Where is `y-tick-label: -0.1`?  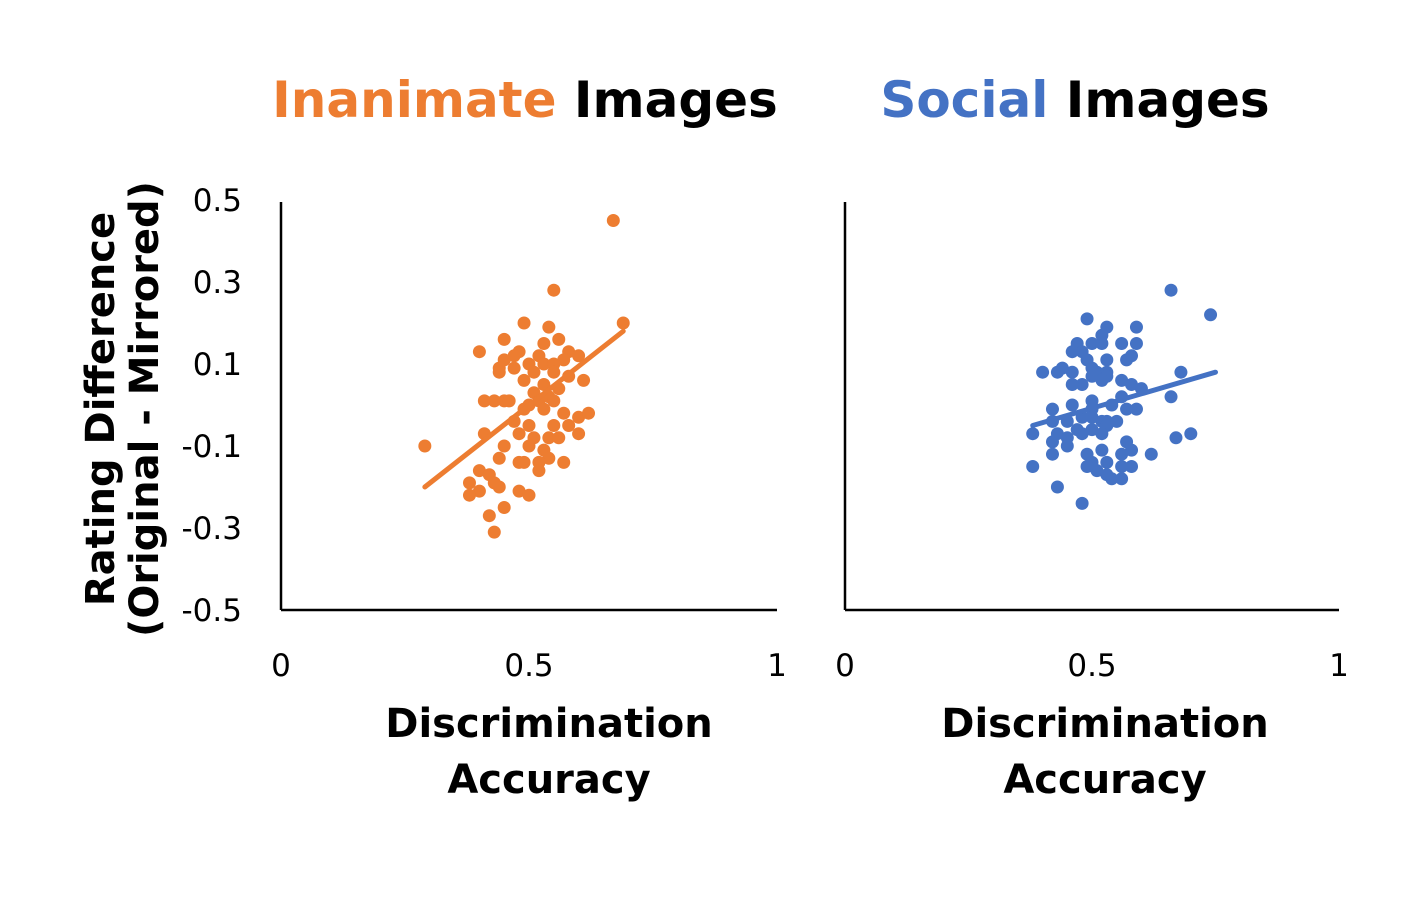 y-tick-label: -0.1 is located at coordinates (212, 447).